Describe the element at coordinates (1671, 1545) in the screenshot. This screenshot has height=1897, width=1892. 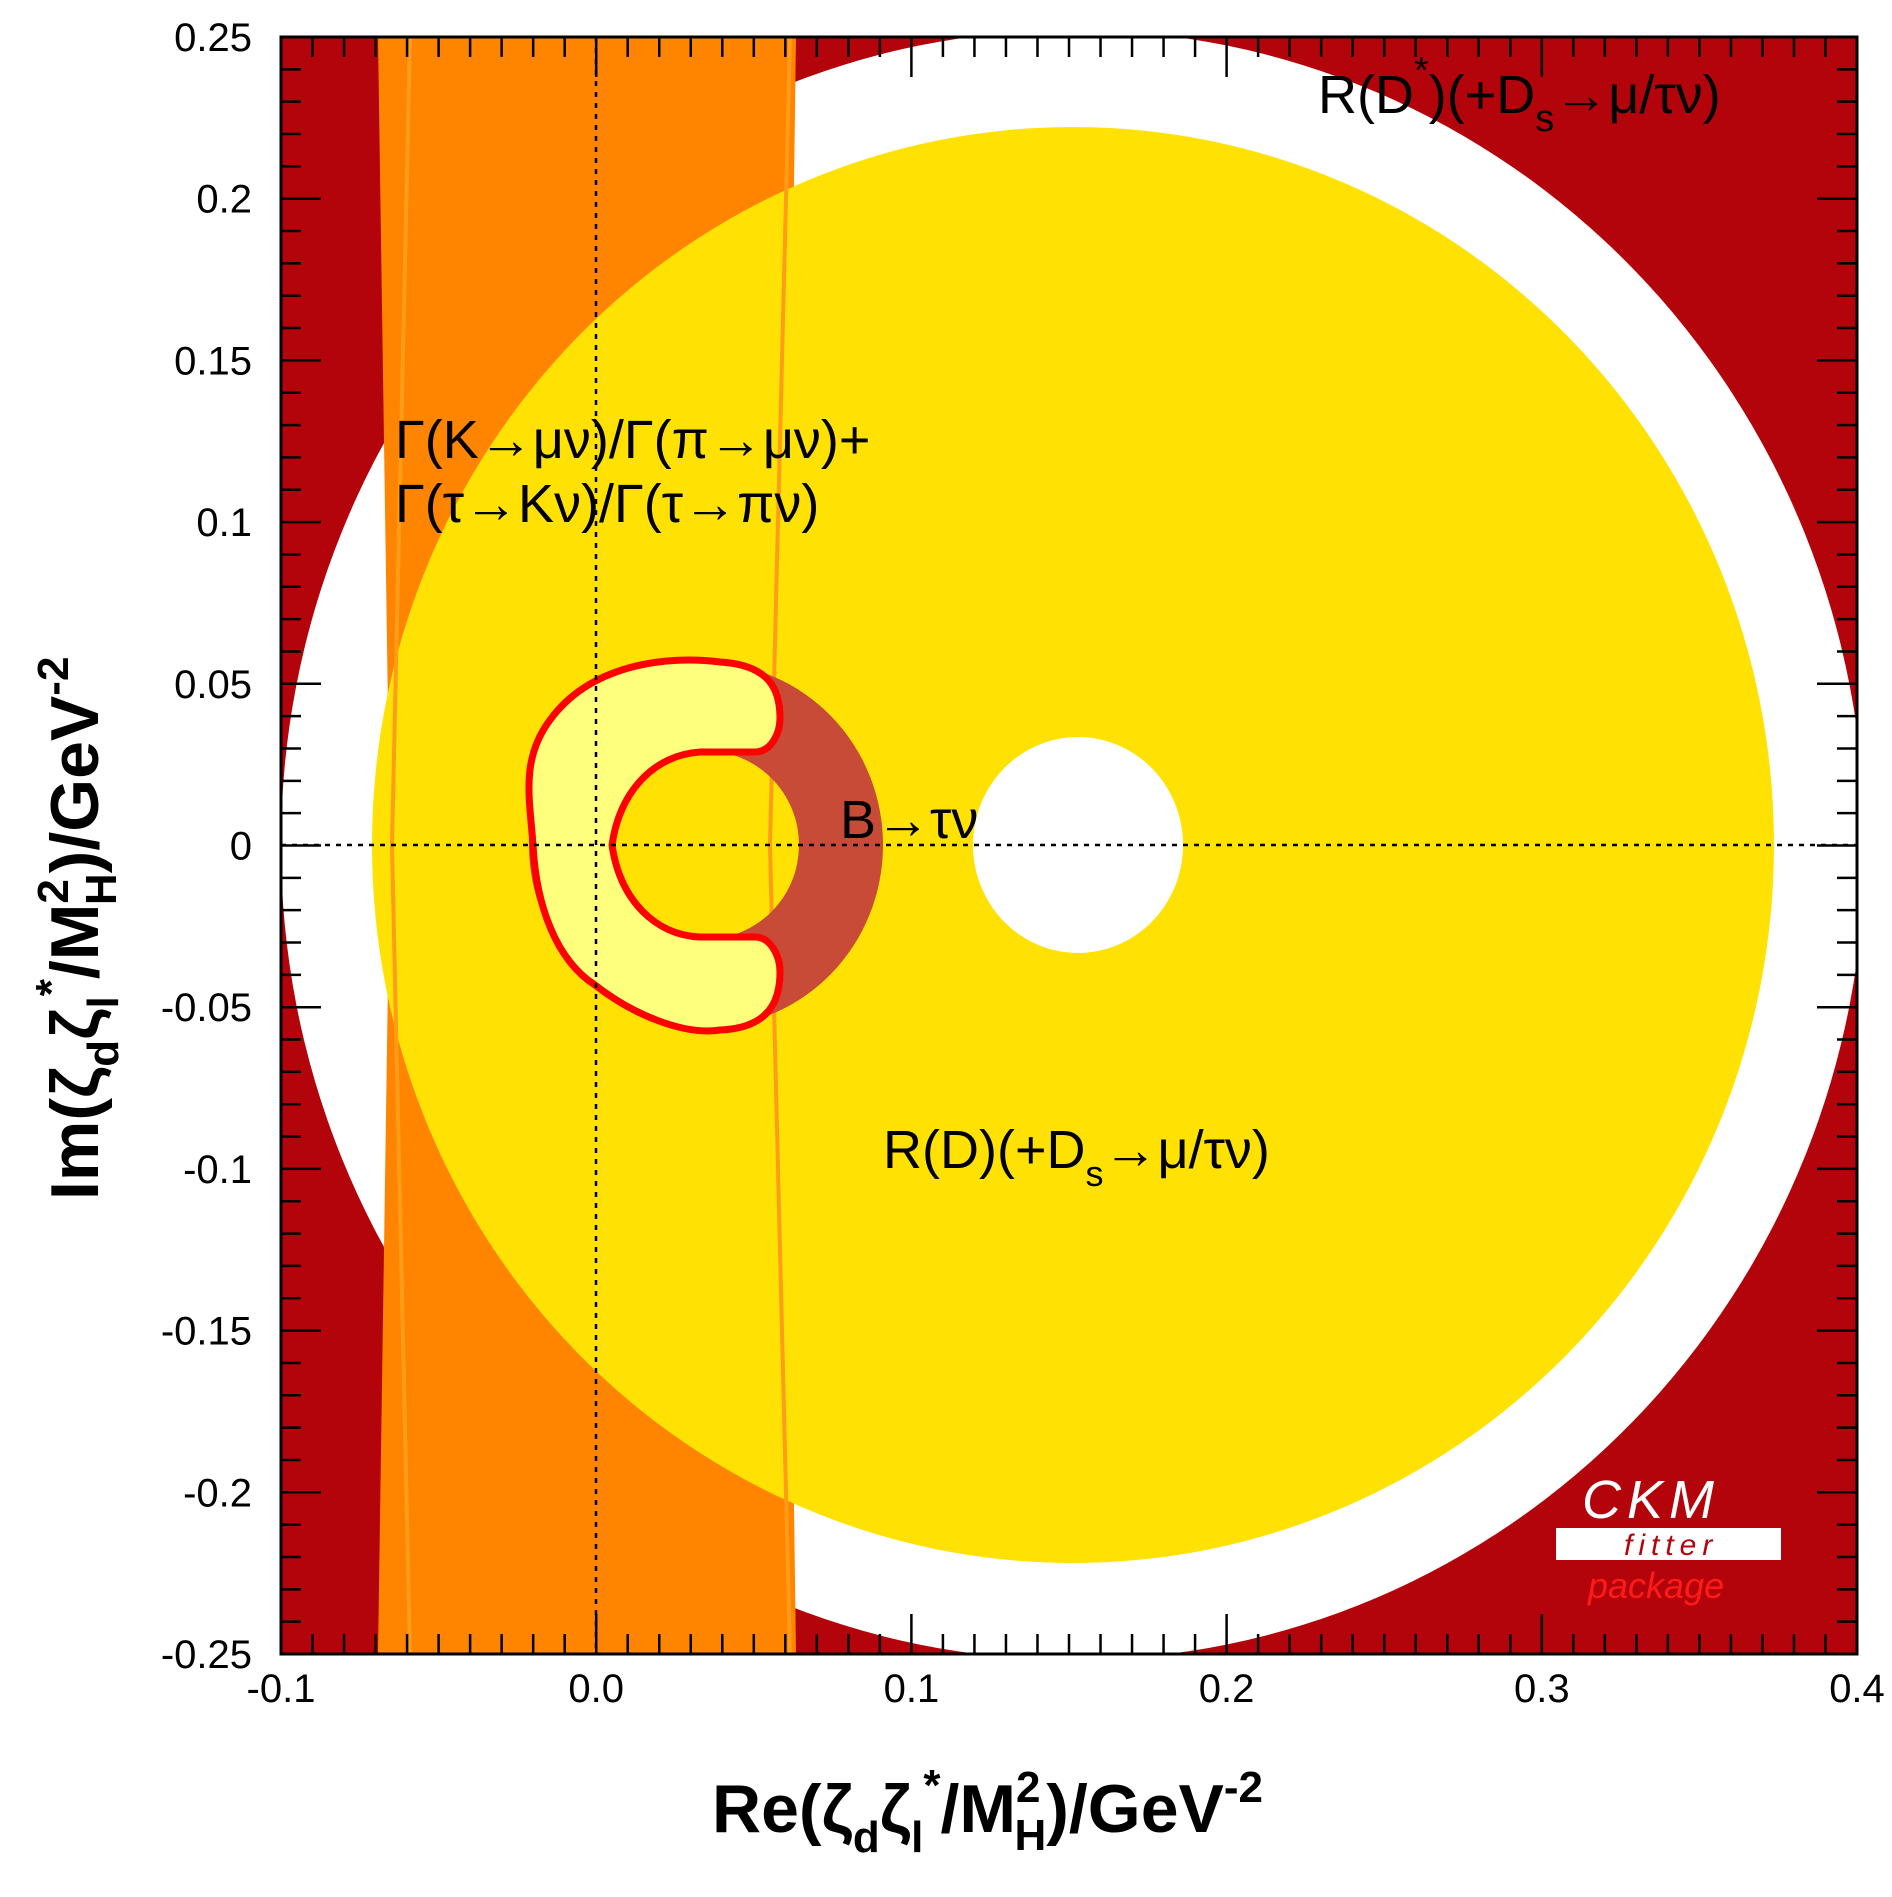
I see `logo-fitter: fitter` at that location.